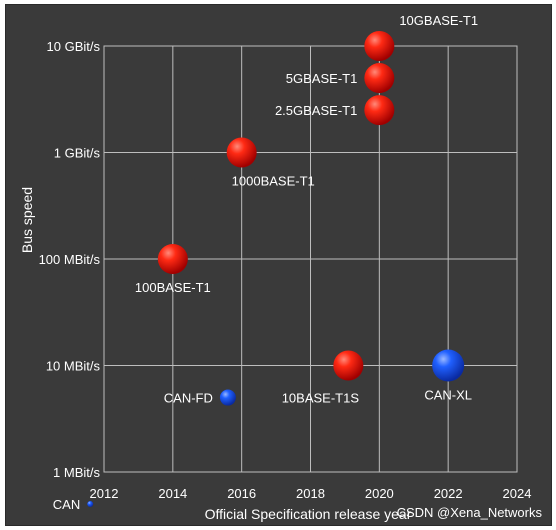 This screenshot has width=556, height=530. Describe the element at coordinates (73, 366) in the screenshot. I see `y-tick-label: 10 MBit/s` at that location.